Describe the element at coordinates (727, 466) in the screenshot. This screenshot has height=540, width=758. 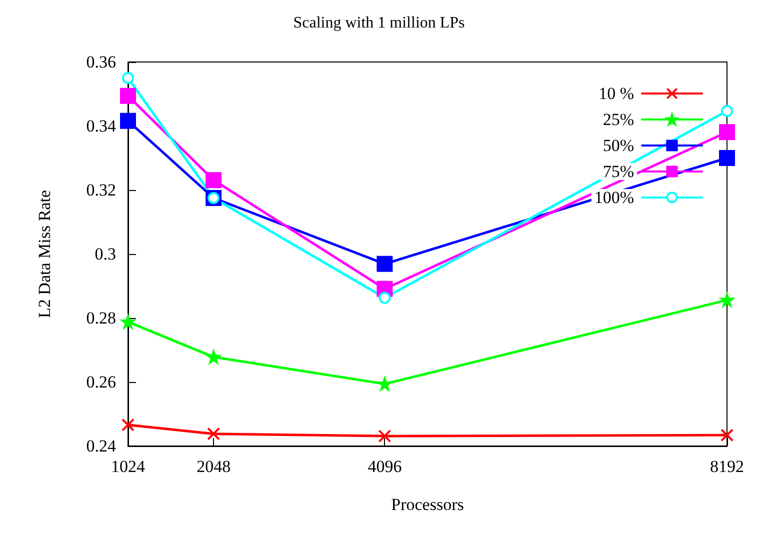
I see `x-tick-label: 8192` at that location.